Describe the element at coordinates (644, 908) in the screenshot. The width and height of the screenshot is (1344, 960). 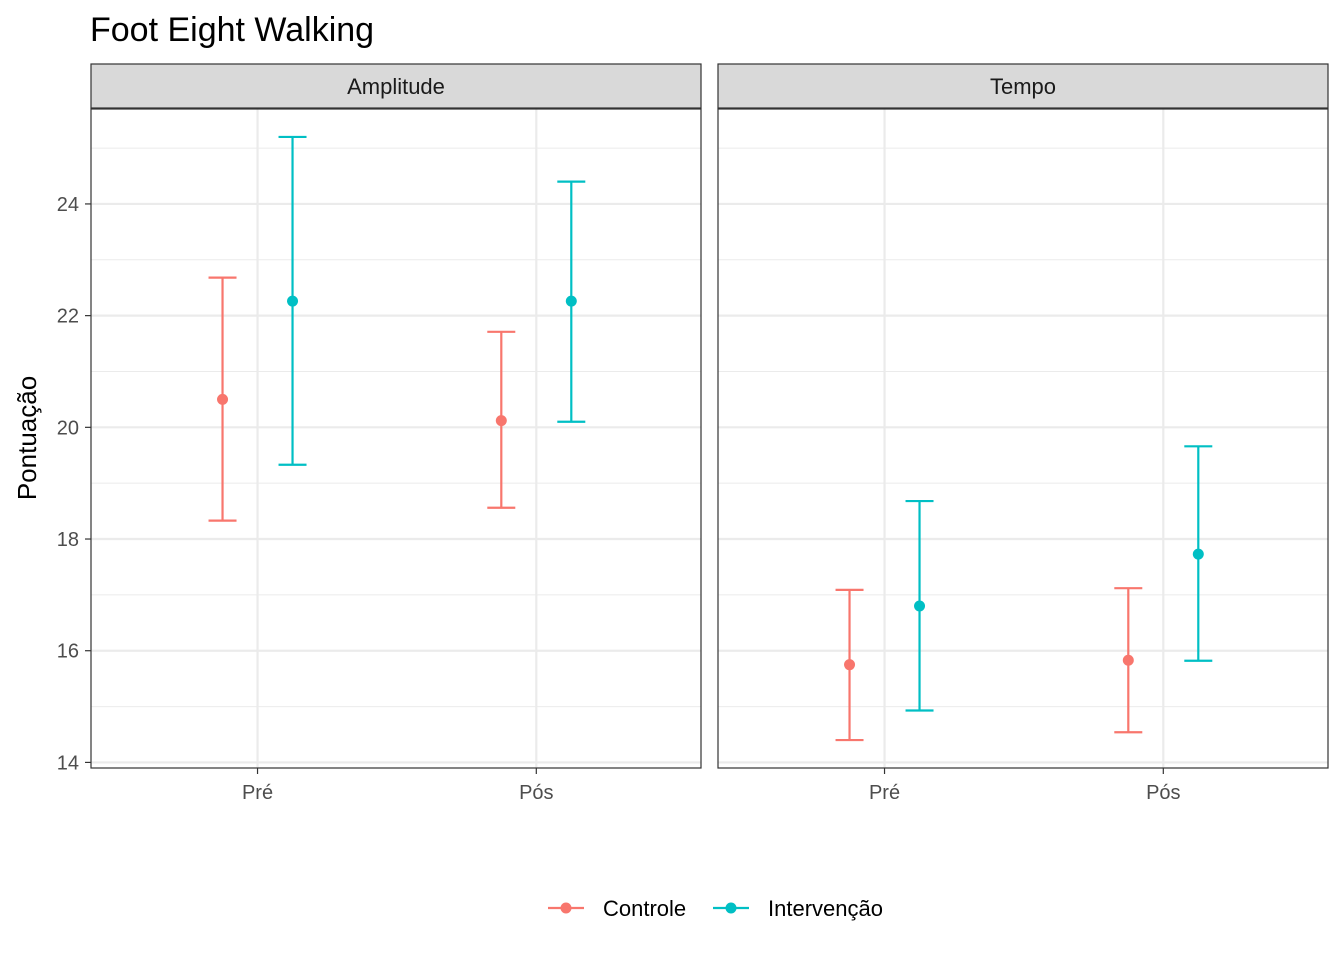
I see `legend-label: Controle` at that location.